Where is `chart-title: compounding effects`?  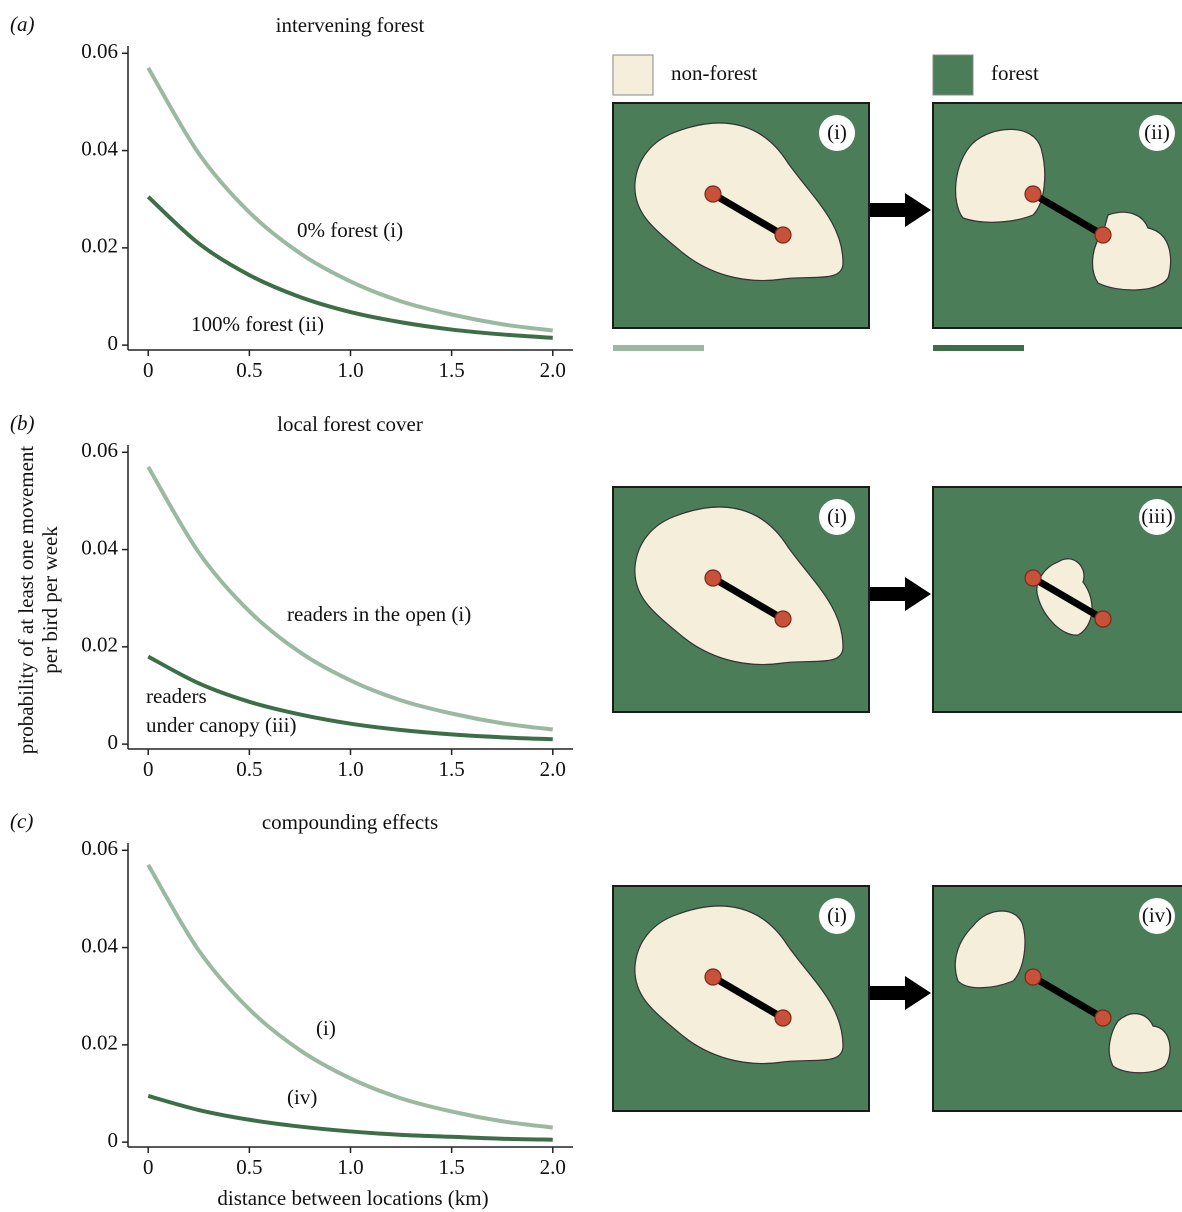
chart-title: compounding effects is located at coordinates (350, 822).